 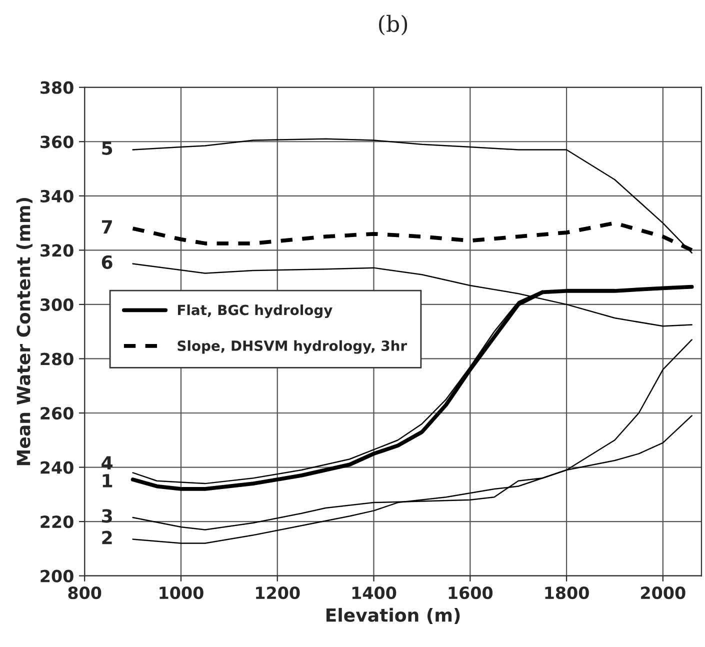 What do you see at coordinates (57, 142) in the screenshot?
I see `y-tick-label: 360` at bounding box center [57, 142].